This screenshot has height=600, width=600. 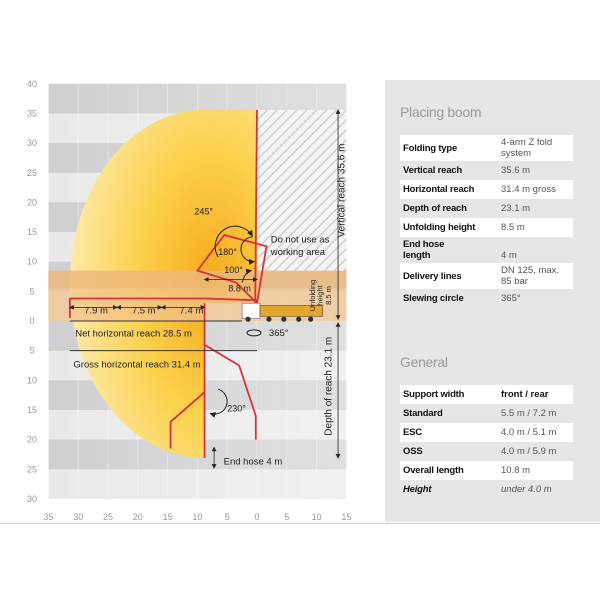 What do you see at coordinates (341, 191) in the screenshot?
I see `label-vertical-reach: Vertical reach 35.6 m` at bounding box center [341, 191].